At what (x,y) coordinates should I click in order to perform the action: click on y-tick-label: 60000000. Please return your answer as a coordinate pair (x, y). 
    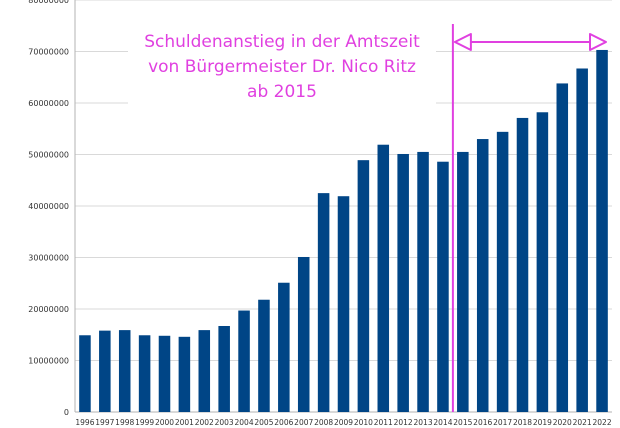
    Looking at the image, I should click on (48, 103).